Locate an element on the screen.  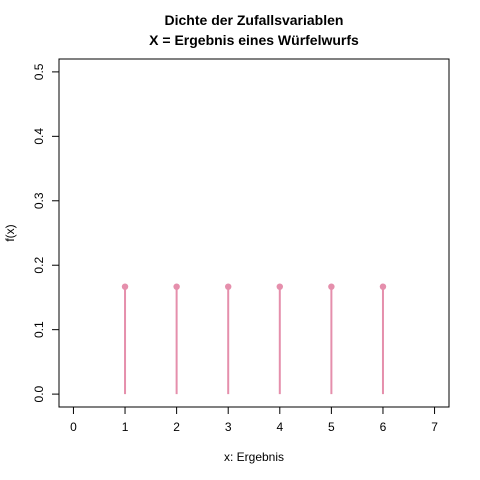
x-tick-label: 7 is located at coordinates (434, 427).